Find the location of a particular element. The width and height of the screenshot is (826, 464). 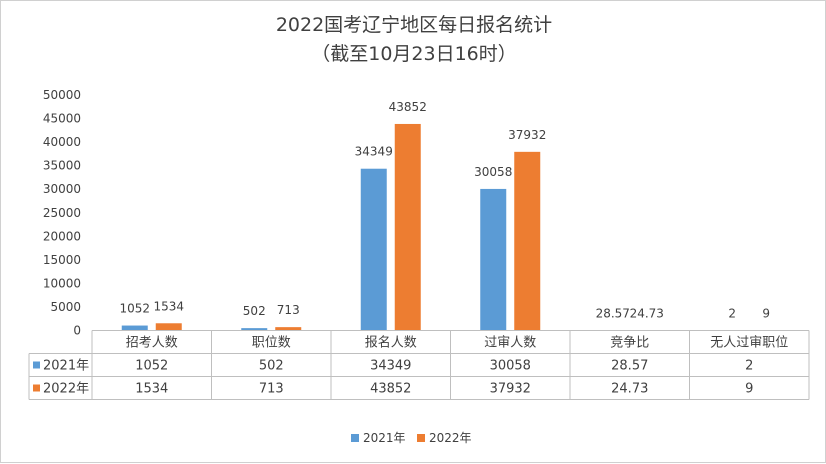

data-label: 2 is located at coordinates (732, 313).